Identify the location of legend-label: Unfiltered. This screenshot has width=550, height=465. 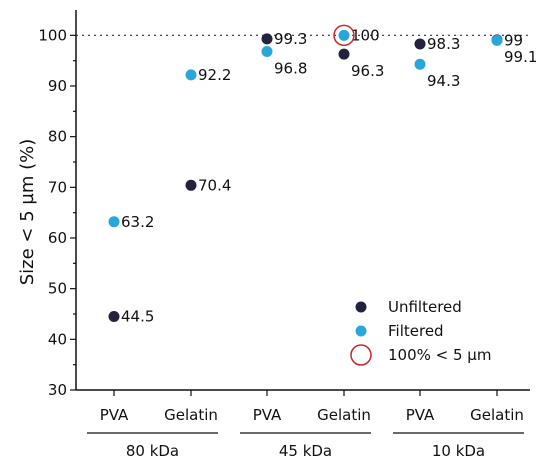
(425, 307).